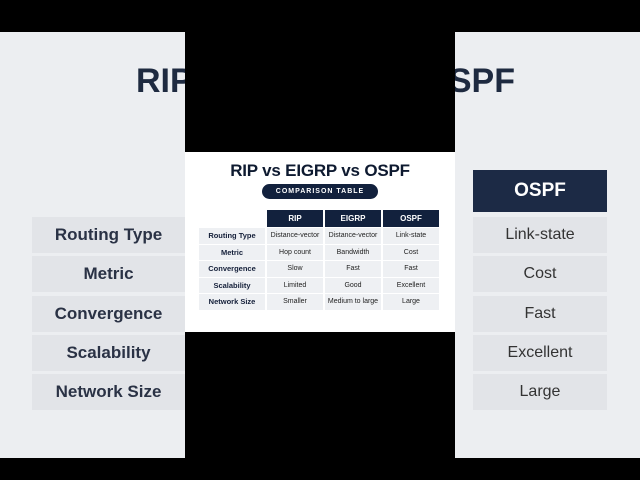  I want to click on header-row: RIP EIGRP OSPF, so click(319, 218).